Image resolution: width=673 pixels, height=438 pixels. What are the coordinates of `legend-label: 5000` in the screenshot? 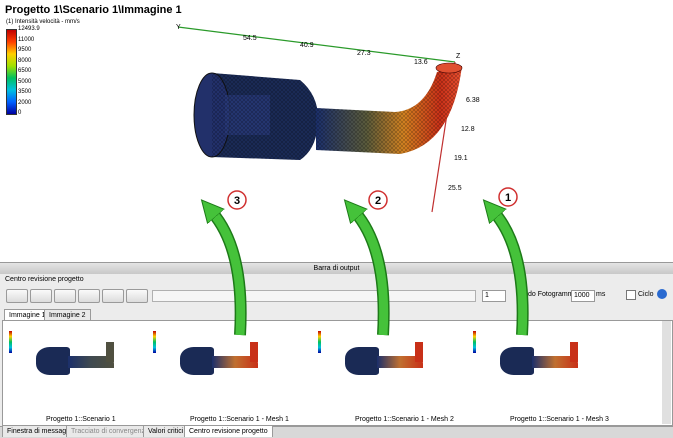 It's located at (25, 81).